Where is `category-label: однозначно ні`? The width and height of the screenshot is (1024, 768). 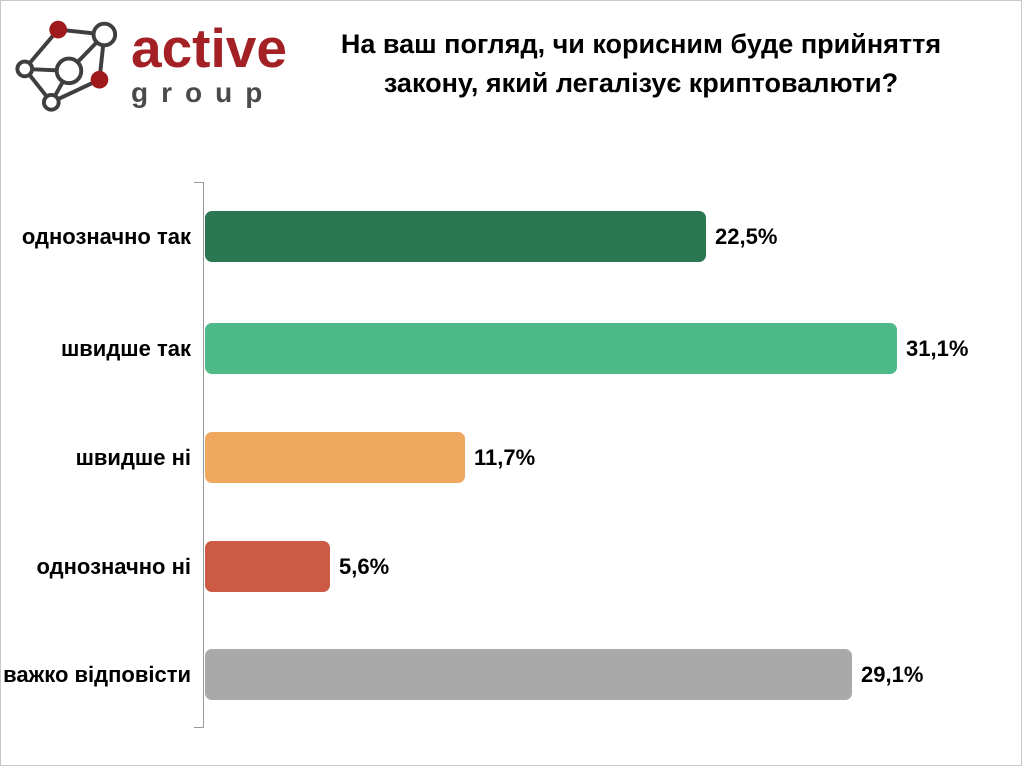
category-label: однозначно ні is located at coordinates (113, 566).